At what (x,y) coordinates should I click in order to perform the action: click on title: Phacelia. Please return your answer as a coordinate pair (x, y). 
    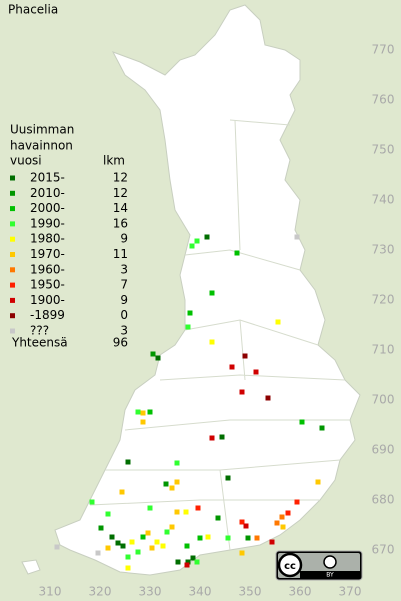
    Looking at the image, I should click on (33, 10).